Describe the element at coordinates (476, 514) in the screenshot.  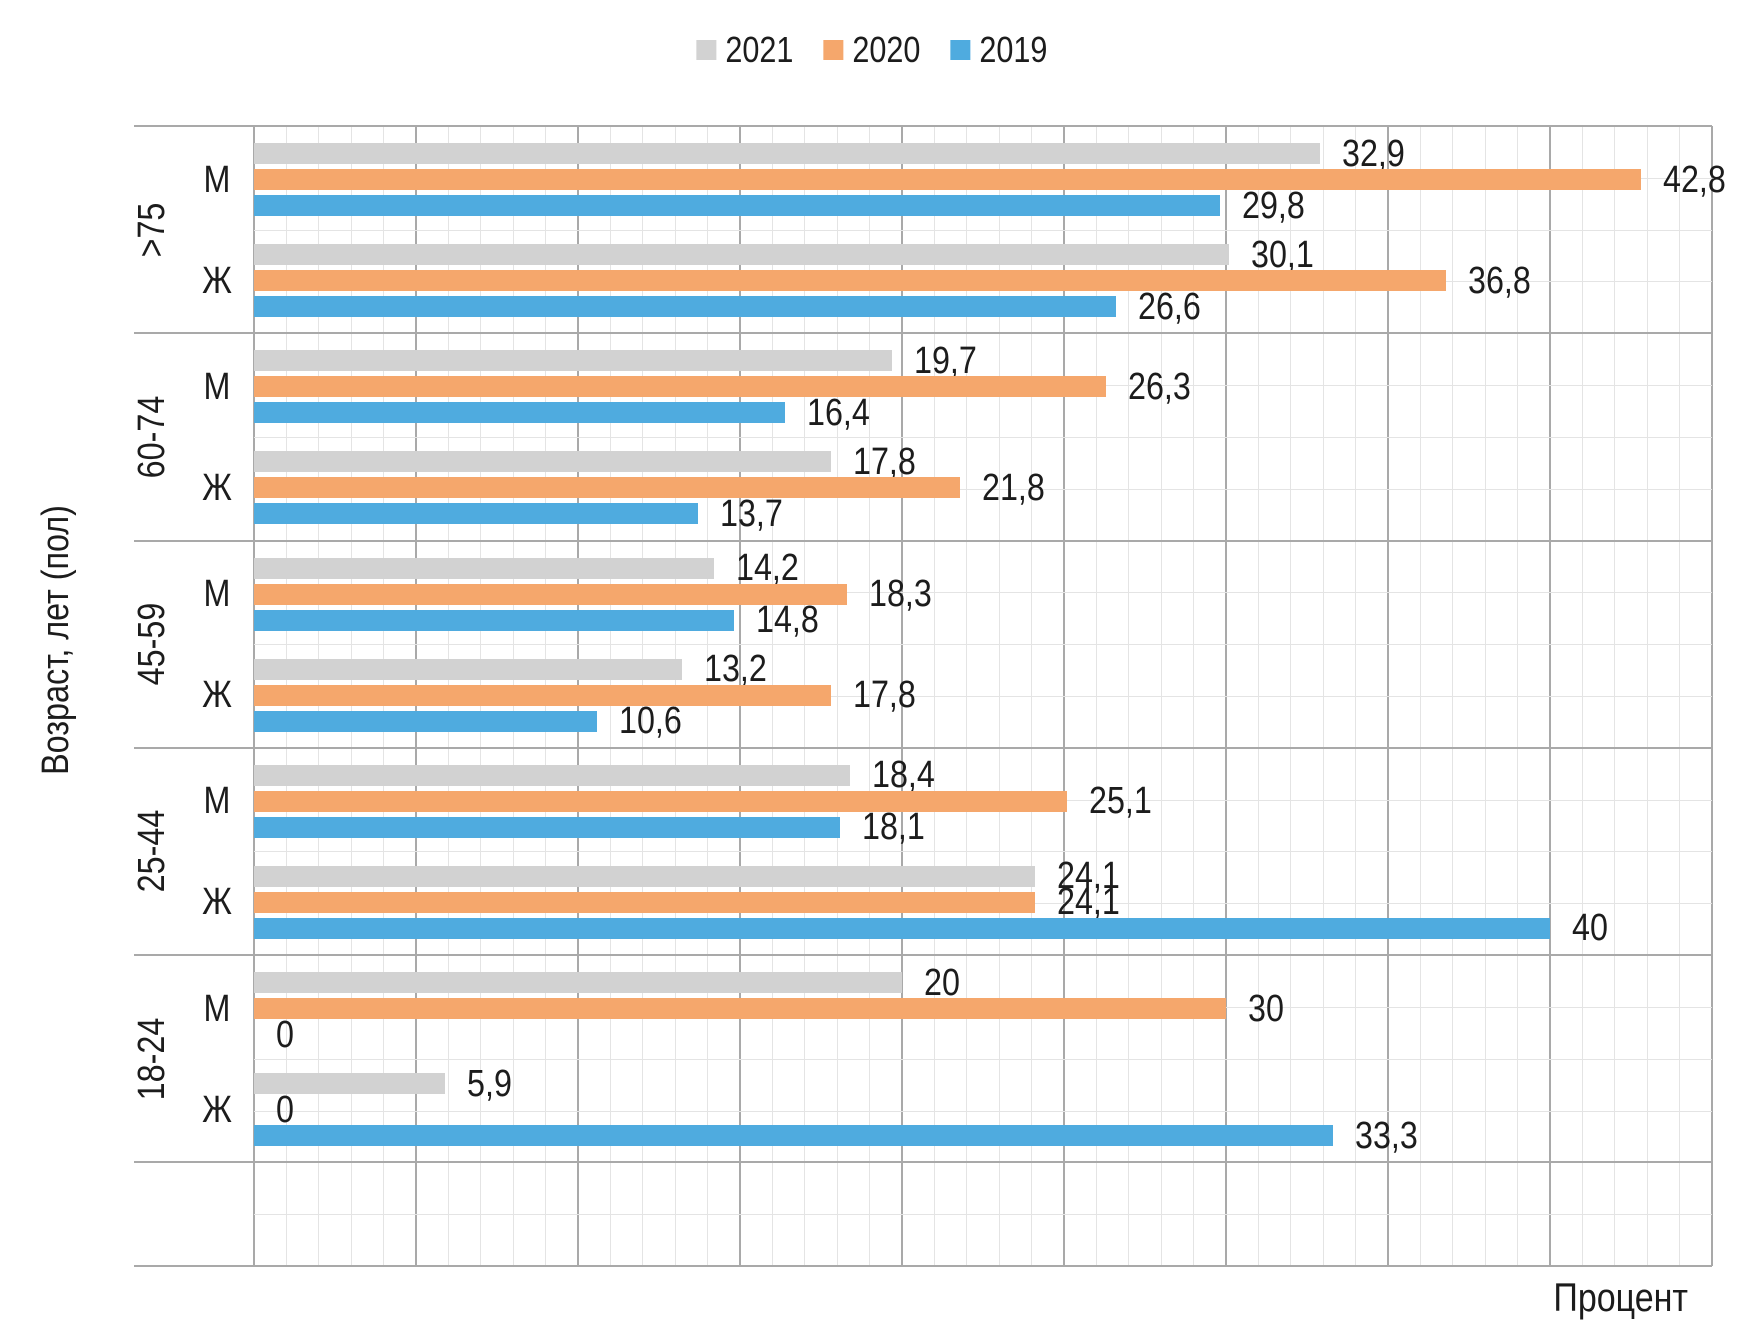
I see `bar-2019-Ж-60-74` at that location.